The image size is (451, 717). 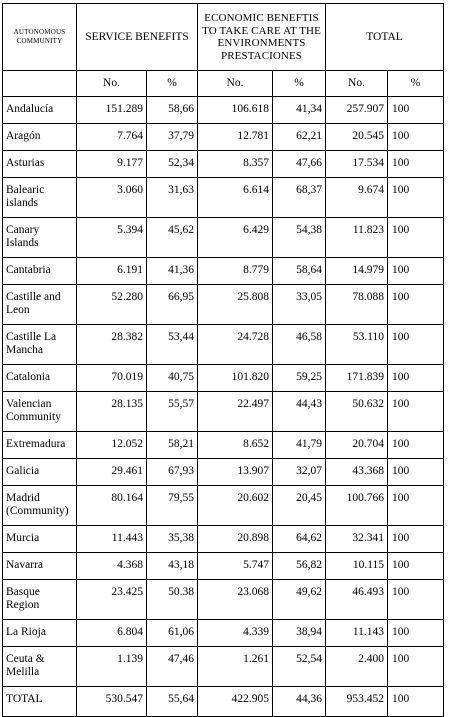 What do you see at coordinates (172, 539) in the screenshot?
I see `service-pct-cell: 35,38` at bounding box center [172, 539].